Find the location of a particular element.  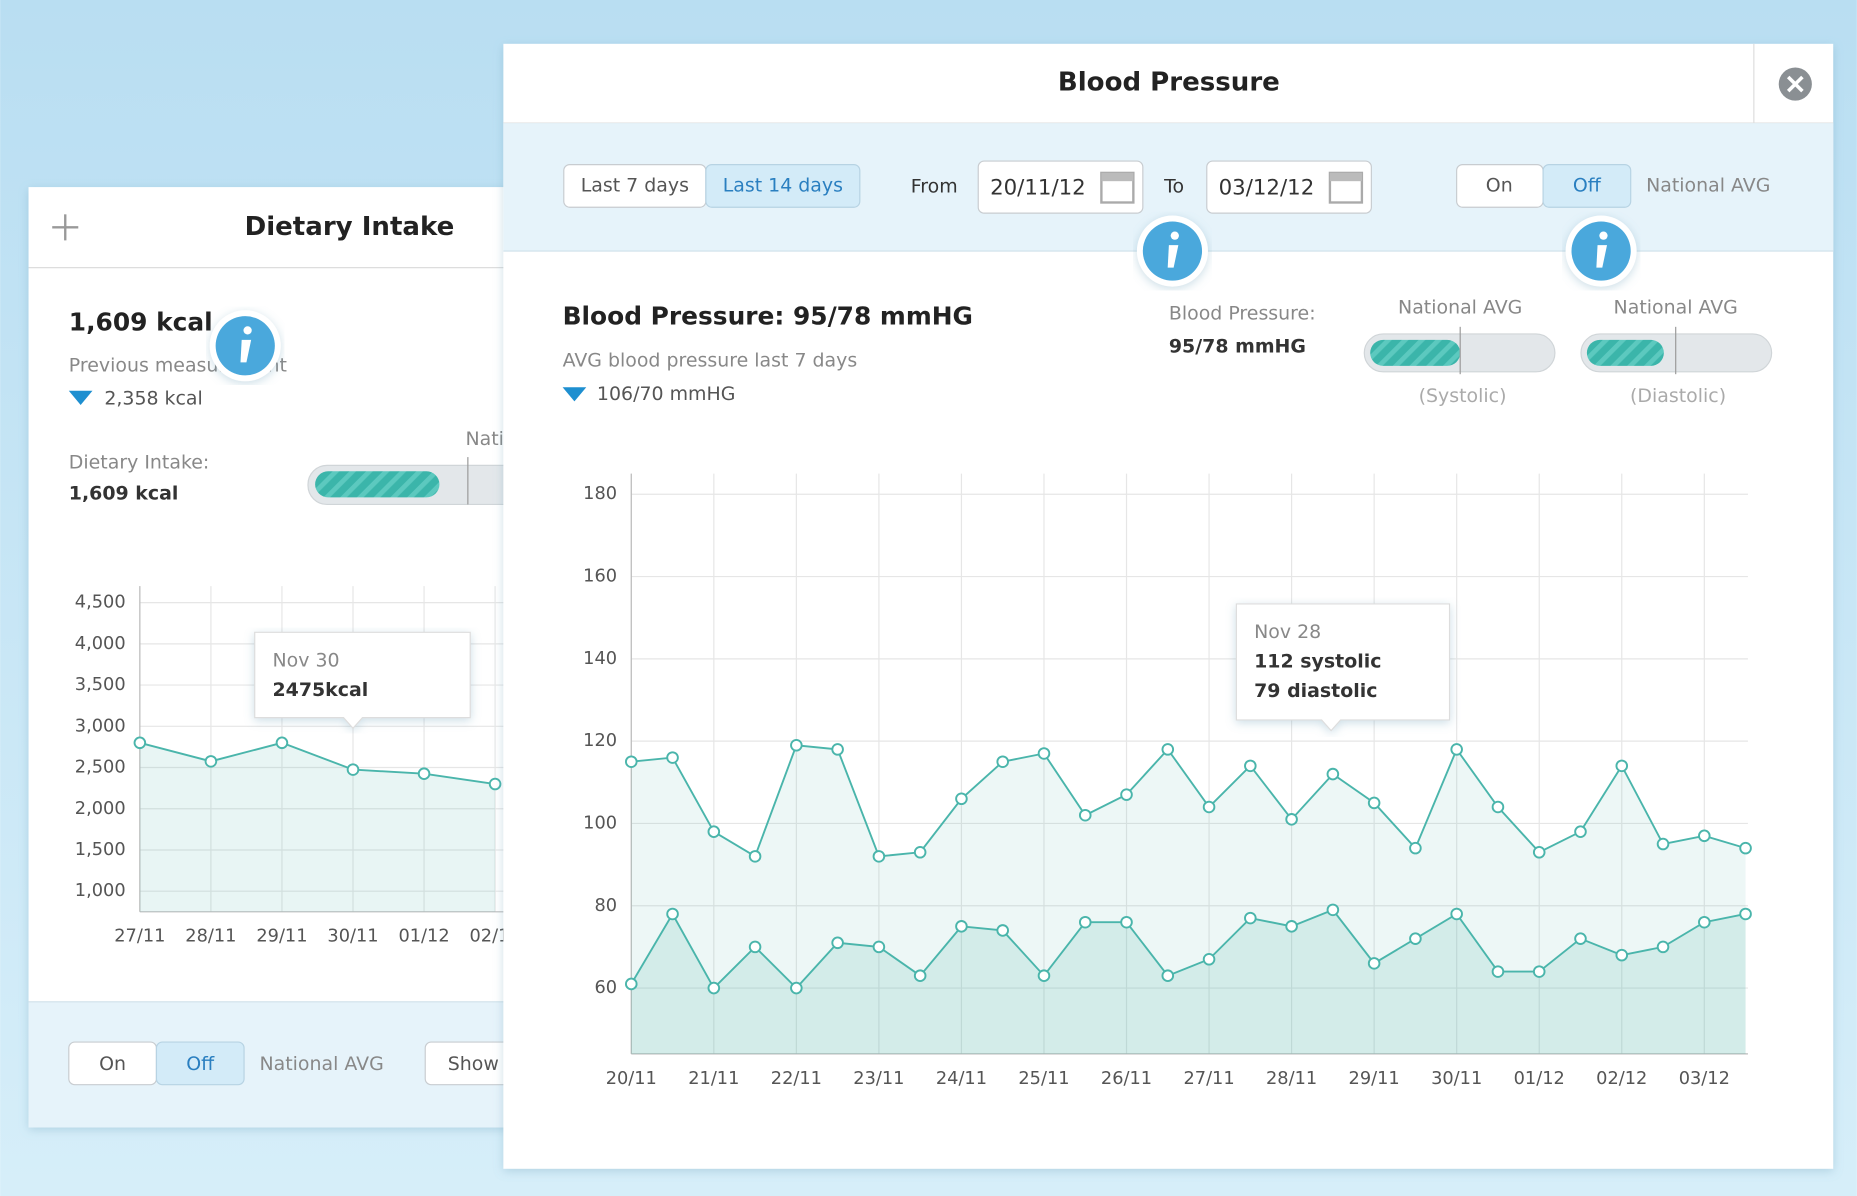

y-tick-label: 80 is located at coordinates (605, 906).